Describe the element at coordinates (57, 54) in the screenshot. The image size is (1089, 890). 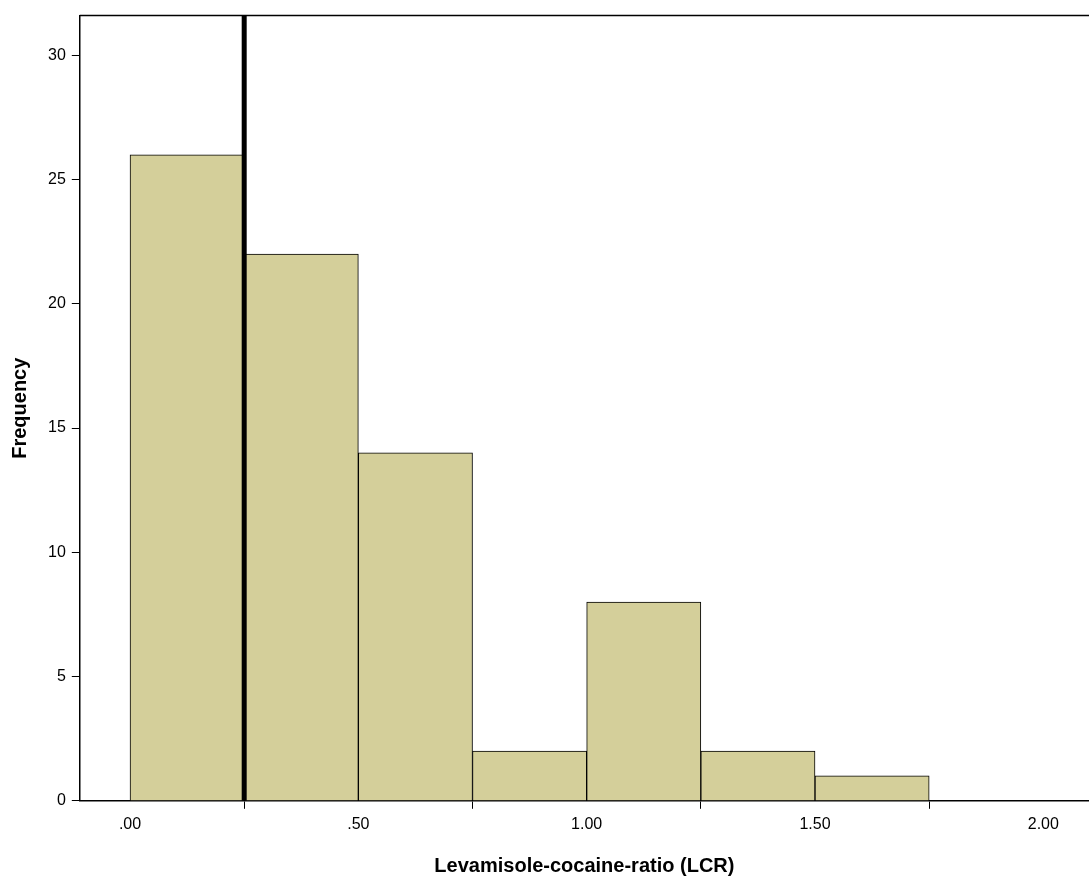
I see `y-tick-label: 30` at that location.